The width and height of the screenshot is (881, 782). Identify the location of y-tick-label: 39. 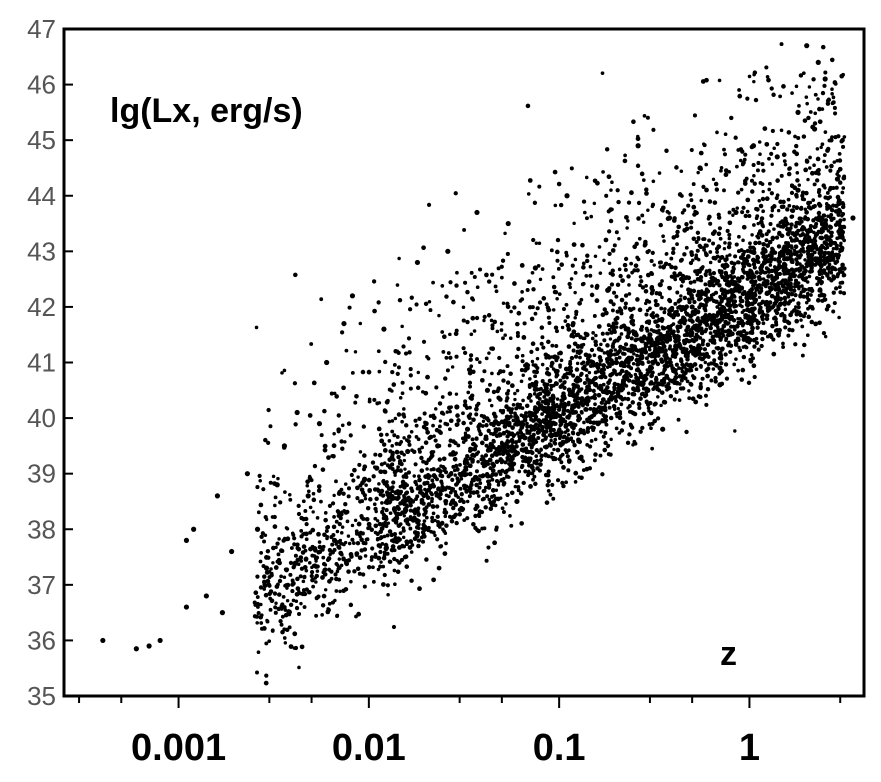
(41, 474).